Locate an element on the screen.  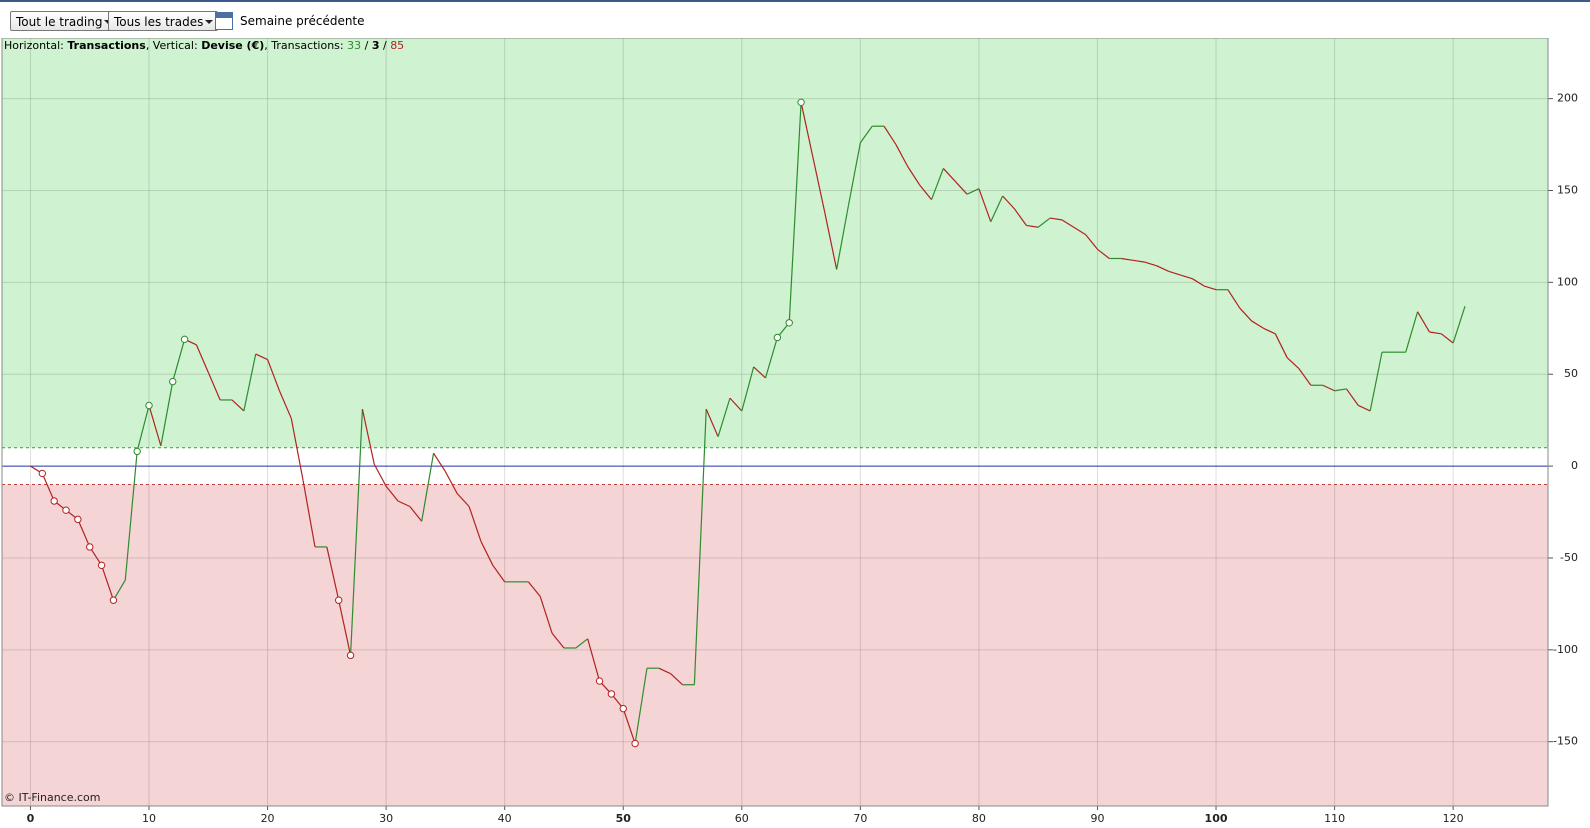
info-part: / is located at coordinates (366, 45).